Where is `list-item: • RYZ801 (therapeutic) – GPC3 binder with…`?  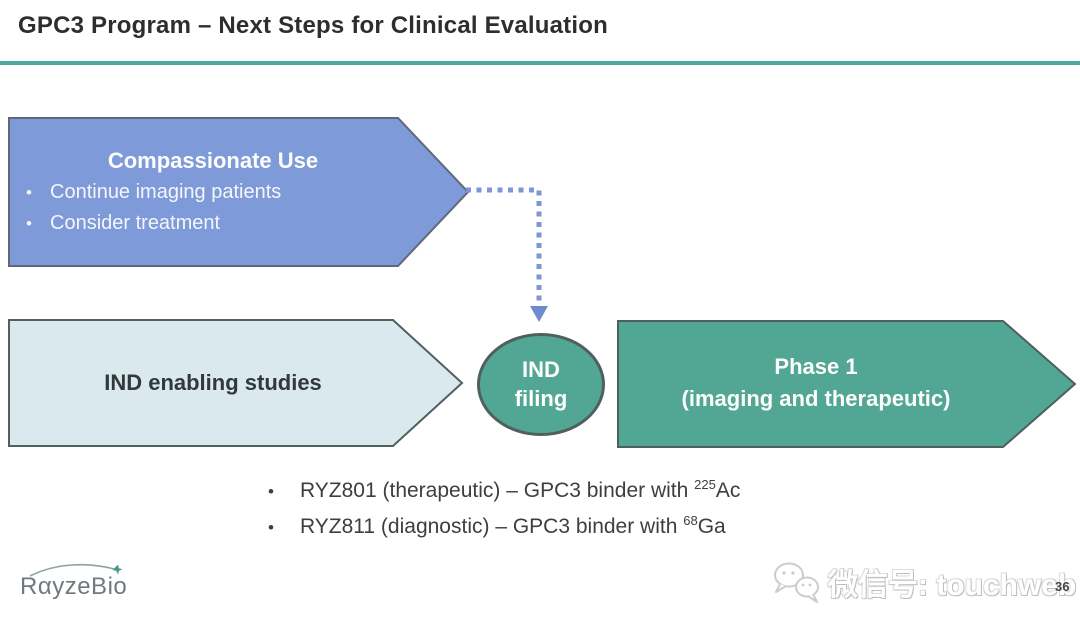
list-item: • RYZ801 (therapeutic) – GPC3 binder with… is located at coordinates (504, 490).